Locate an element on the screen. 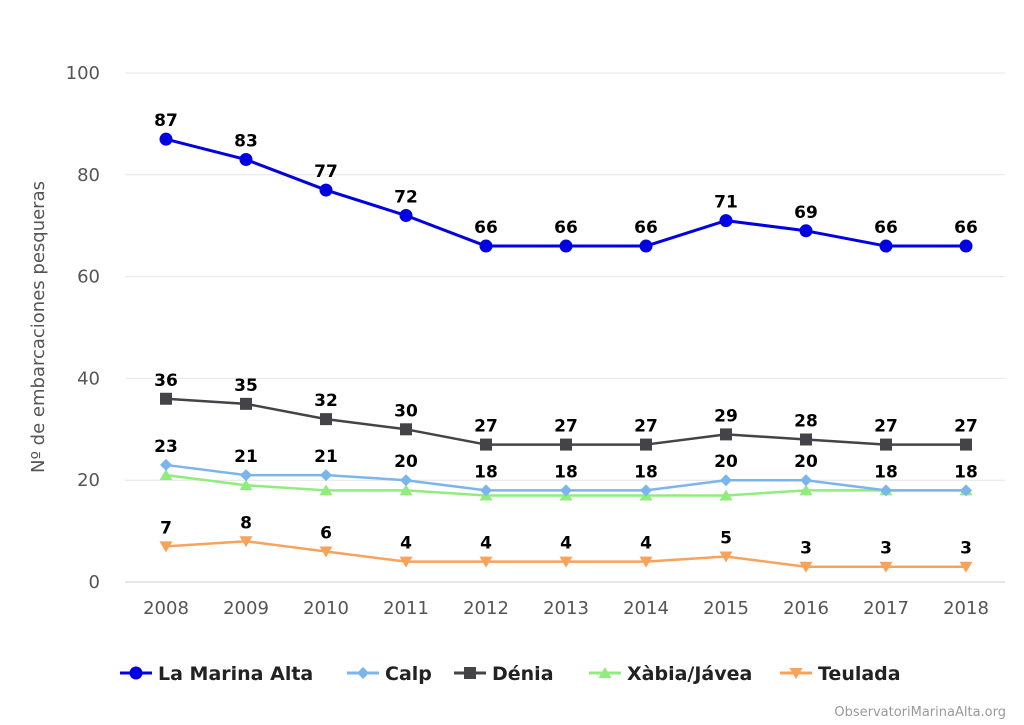  y-tick-label: 80 is located at coordinates (88, 175).